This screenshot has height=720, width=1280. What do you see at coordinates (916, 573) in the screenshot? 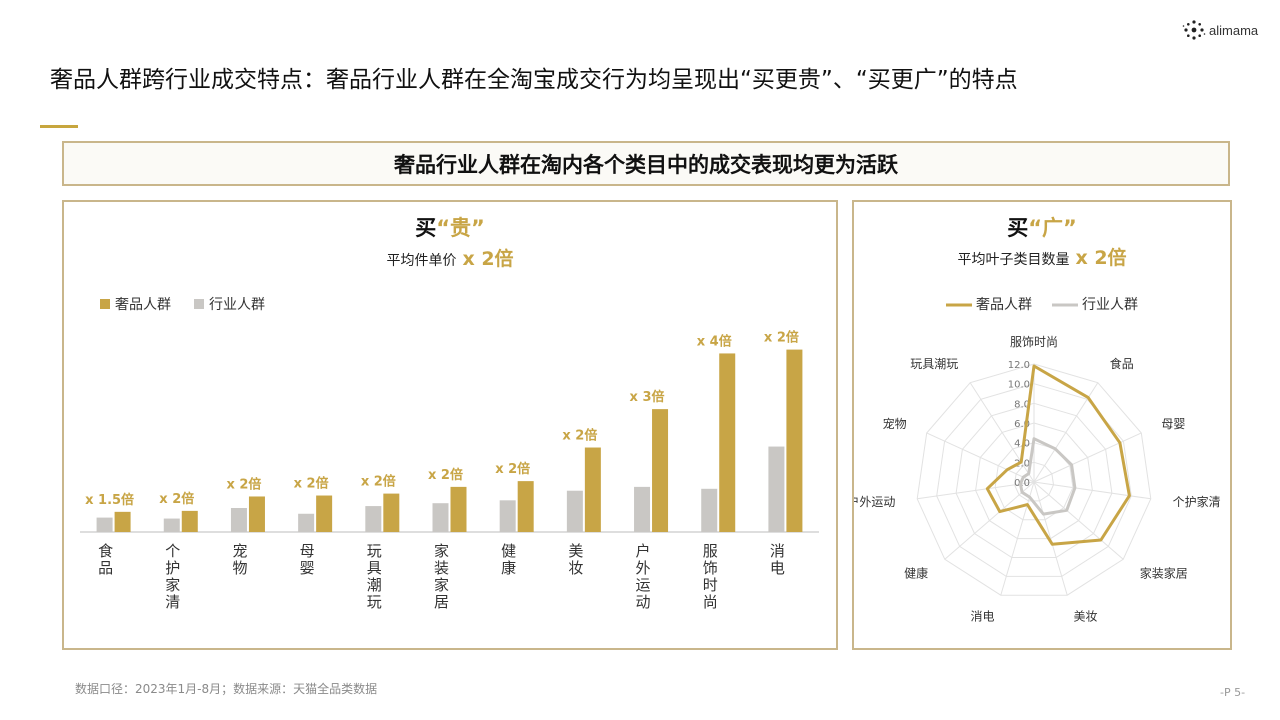
I see `radar-axis-label: 健康` at bounding box center [916, 573].